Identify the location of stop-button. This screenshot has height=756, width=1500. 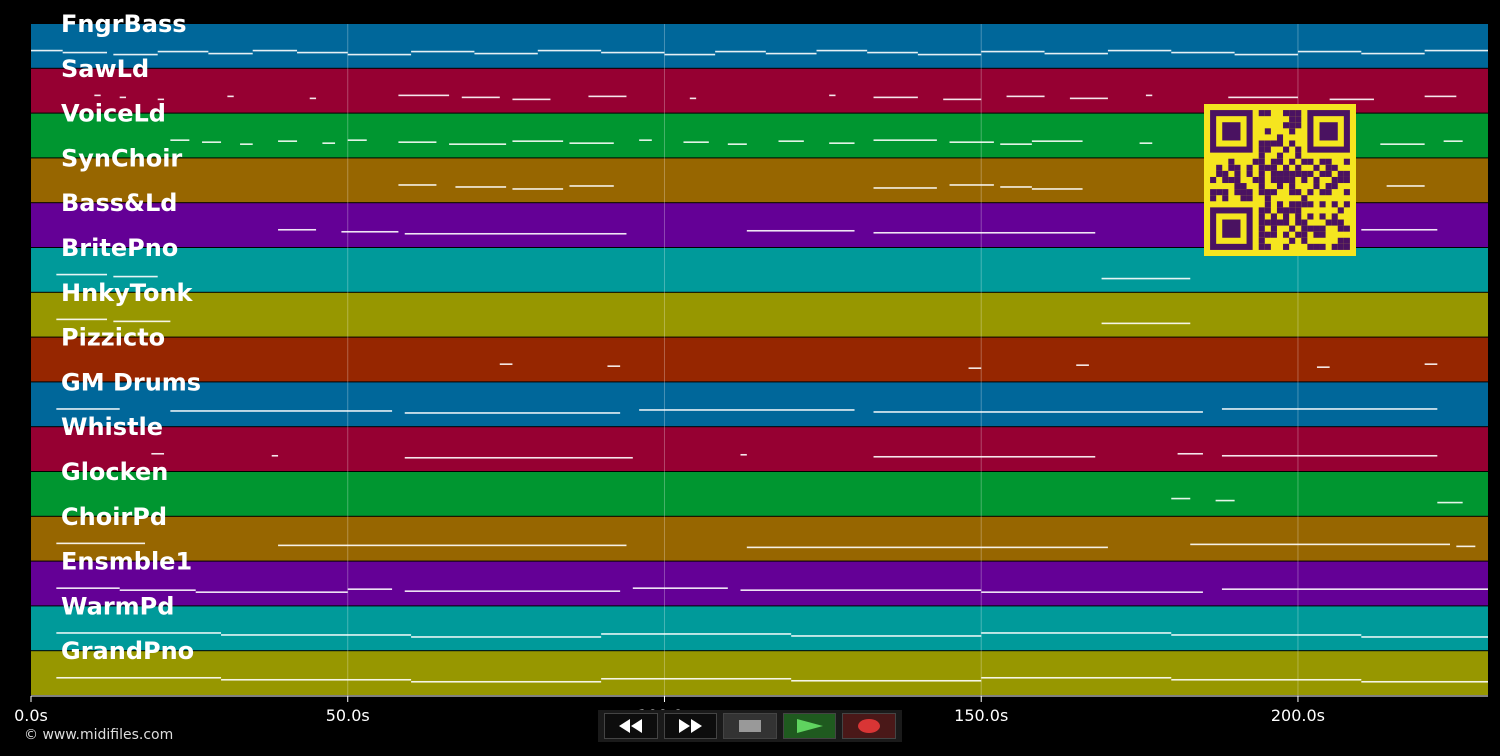
(750, 726).